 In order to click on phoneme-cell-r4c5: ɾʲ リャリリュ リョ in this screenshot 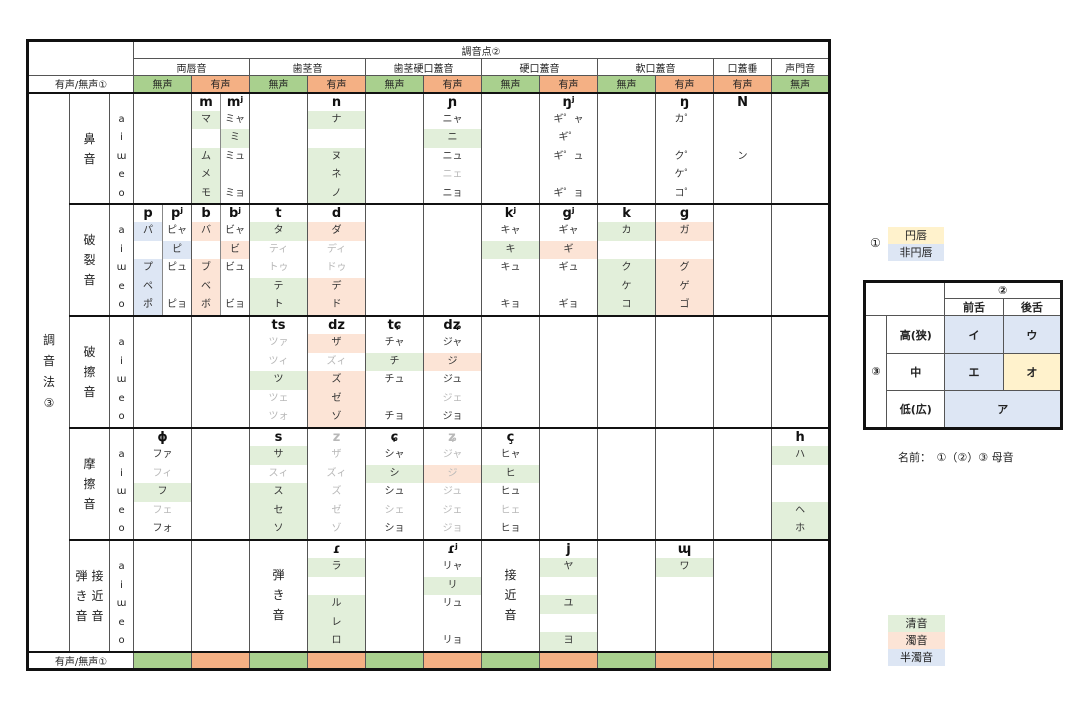, I will do `click(453, 596)`.